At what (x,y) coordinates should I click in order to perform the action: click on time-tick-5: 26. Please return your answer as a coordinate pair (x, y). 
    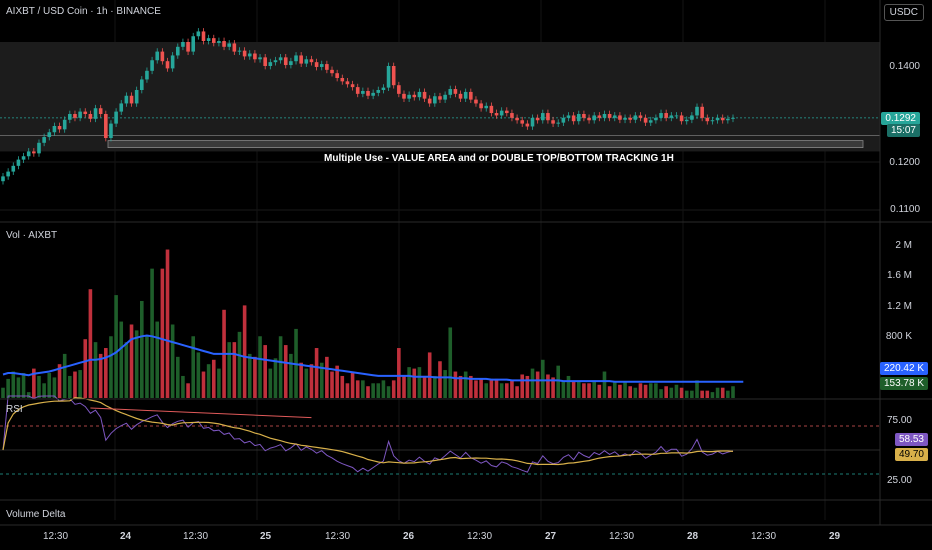
    Looking at the image, I should click on (409, 536).